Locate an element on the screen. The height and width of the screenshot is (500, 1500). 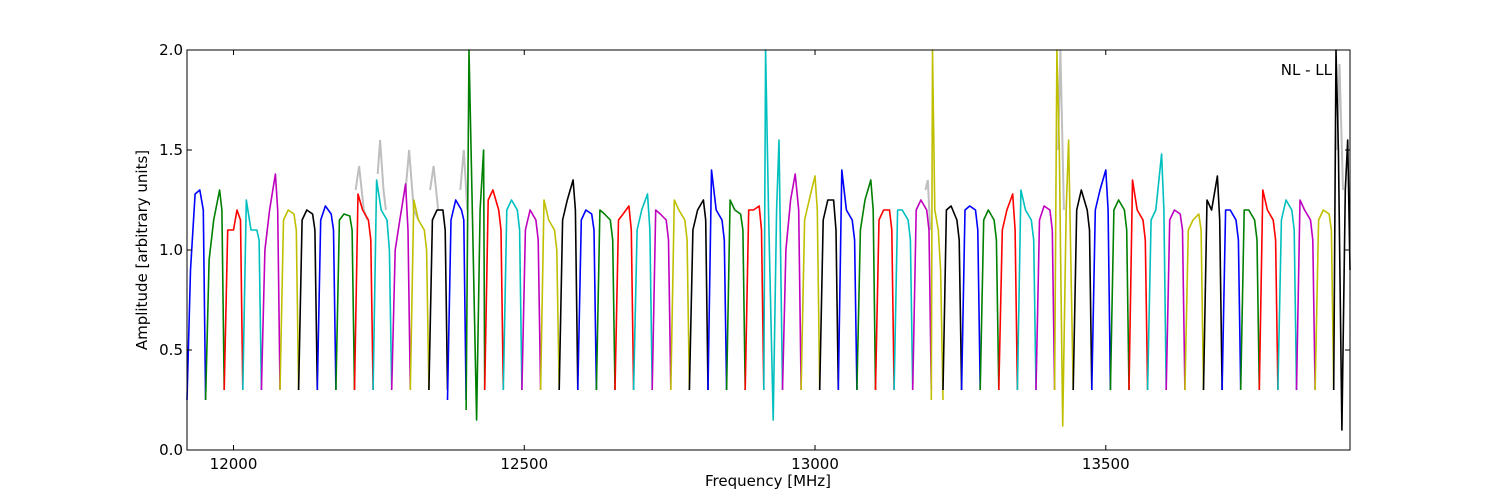
y-tick-label: 2.0 is located at coordinates (171, 50).